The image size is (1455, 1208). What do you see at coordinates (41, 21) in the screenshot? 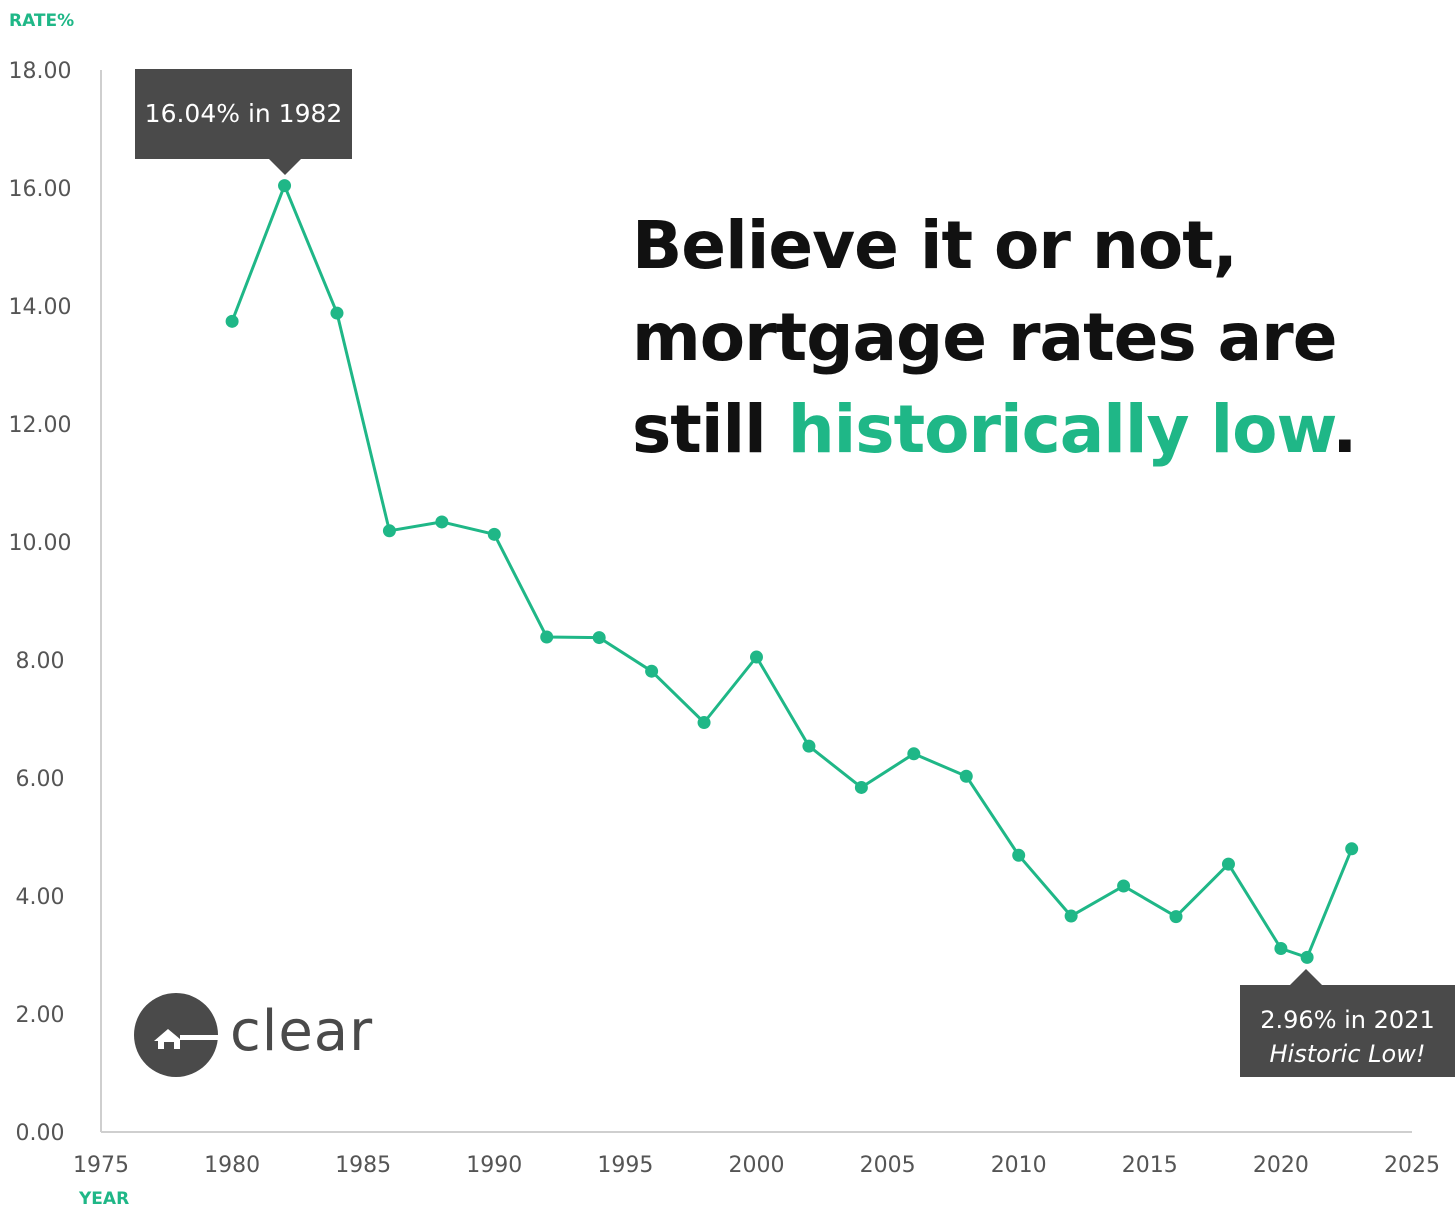
I see `y-axis-title: RATE%` at bounding box center [41, 21].